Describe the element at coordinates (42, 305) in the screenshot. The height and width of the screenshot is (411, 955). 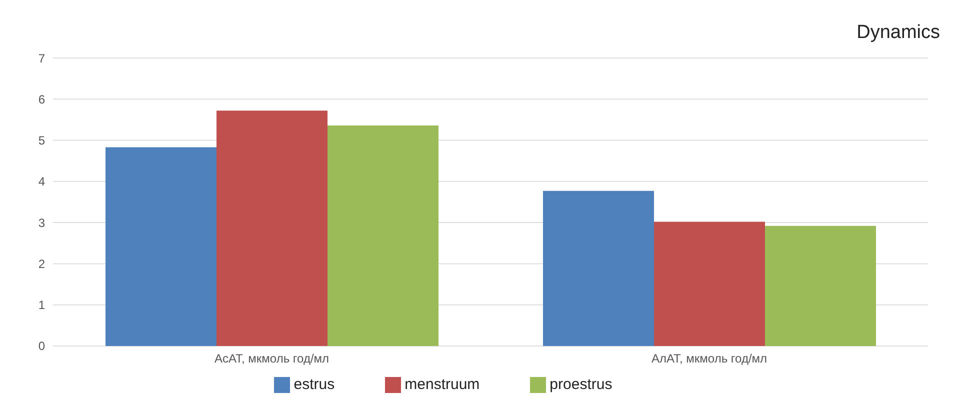
I see `y-tick-label: 1` at that location.